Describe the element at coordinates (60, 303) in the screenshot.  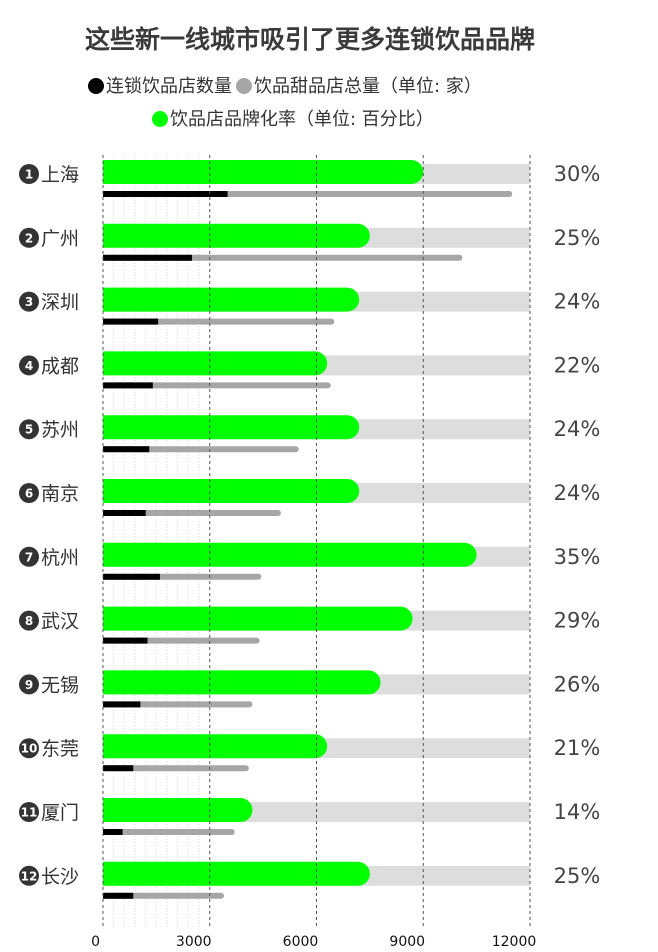
I see `city-label: 深圳` at that location.